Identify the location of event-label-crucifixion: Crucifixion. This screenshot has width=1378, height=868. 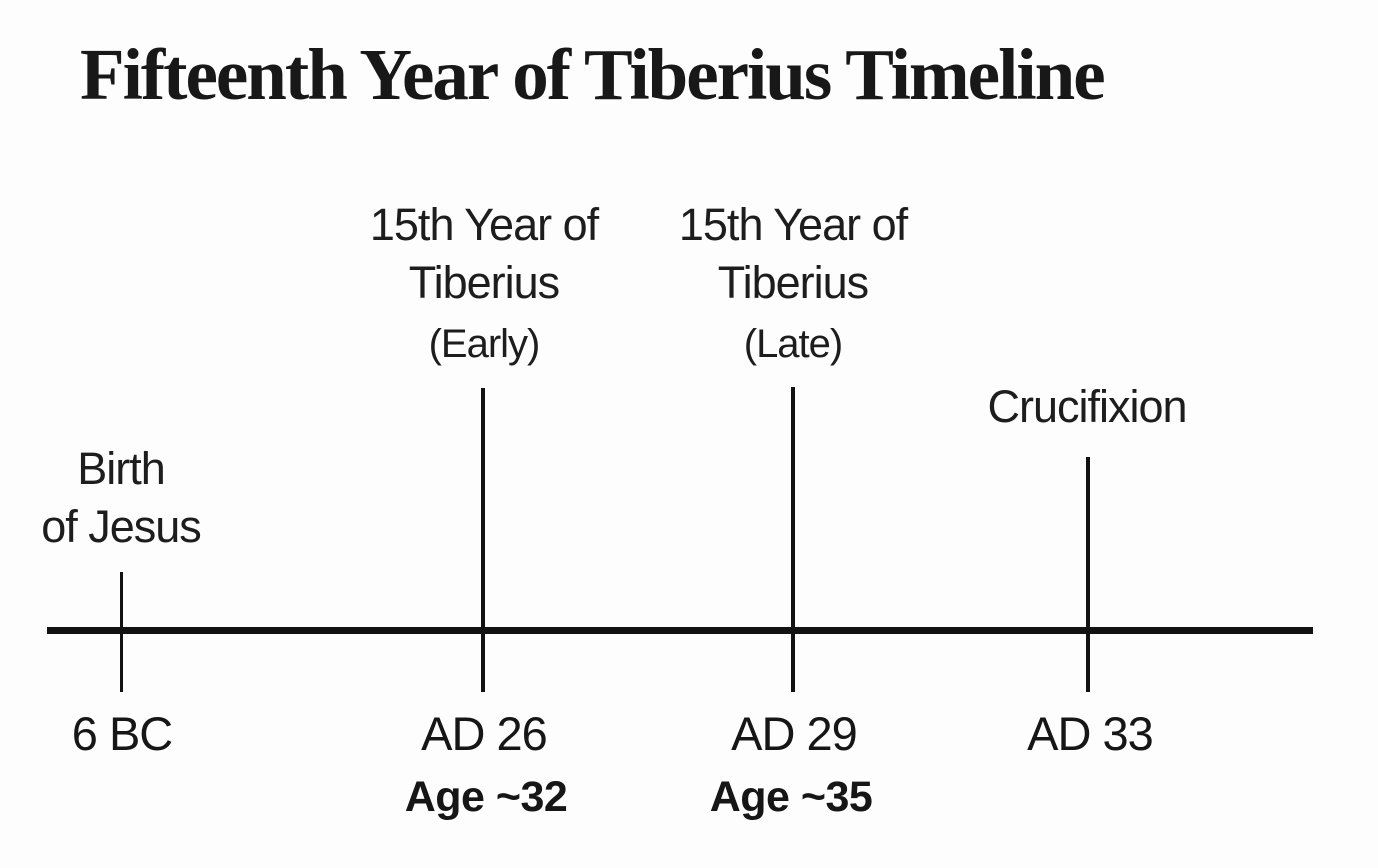
(1087, 407).